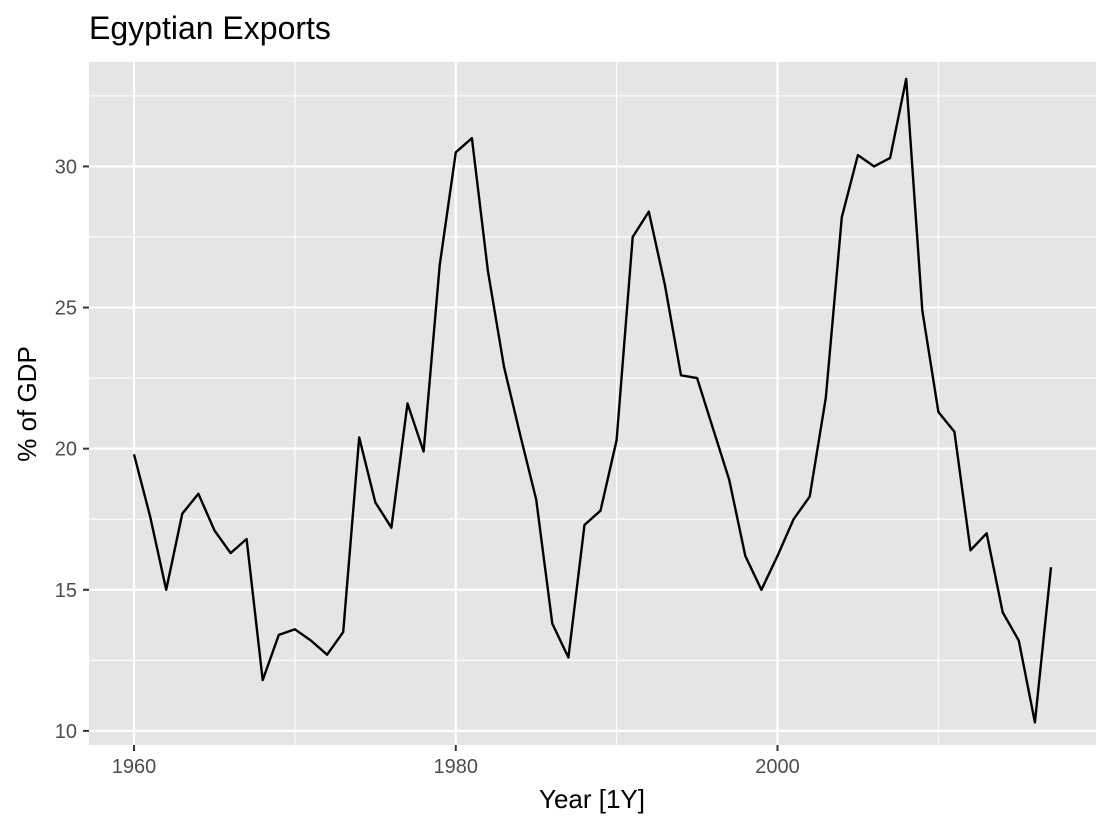  What do you see at coordinates (777, 767) in the screenshot?
I see `x-tick-label: 2000` at bounding box center [777, 767].